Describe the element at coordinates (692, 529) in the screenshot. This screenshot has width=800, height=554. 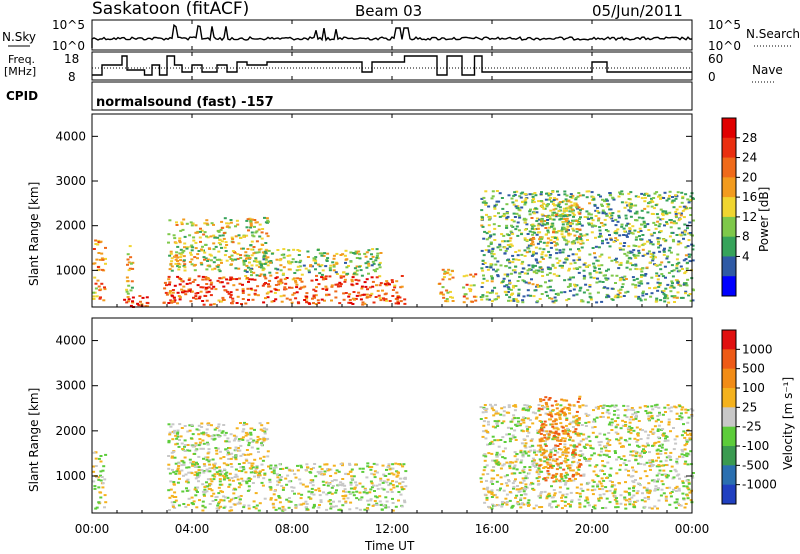
I see `time-tick-label: 00:00` at that location.